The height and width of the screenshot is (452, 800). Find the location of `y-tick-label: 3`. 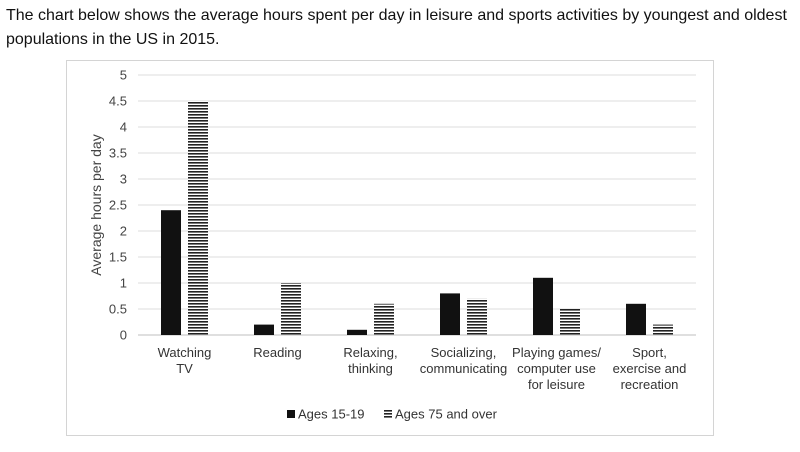

y-tick-label: 3 is located at coordinates (123, 179).